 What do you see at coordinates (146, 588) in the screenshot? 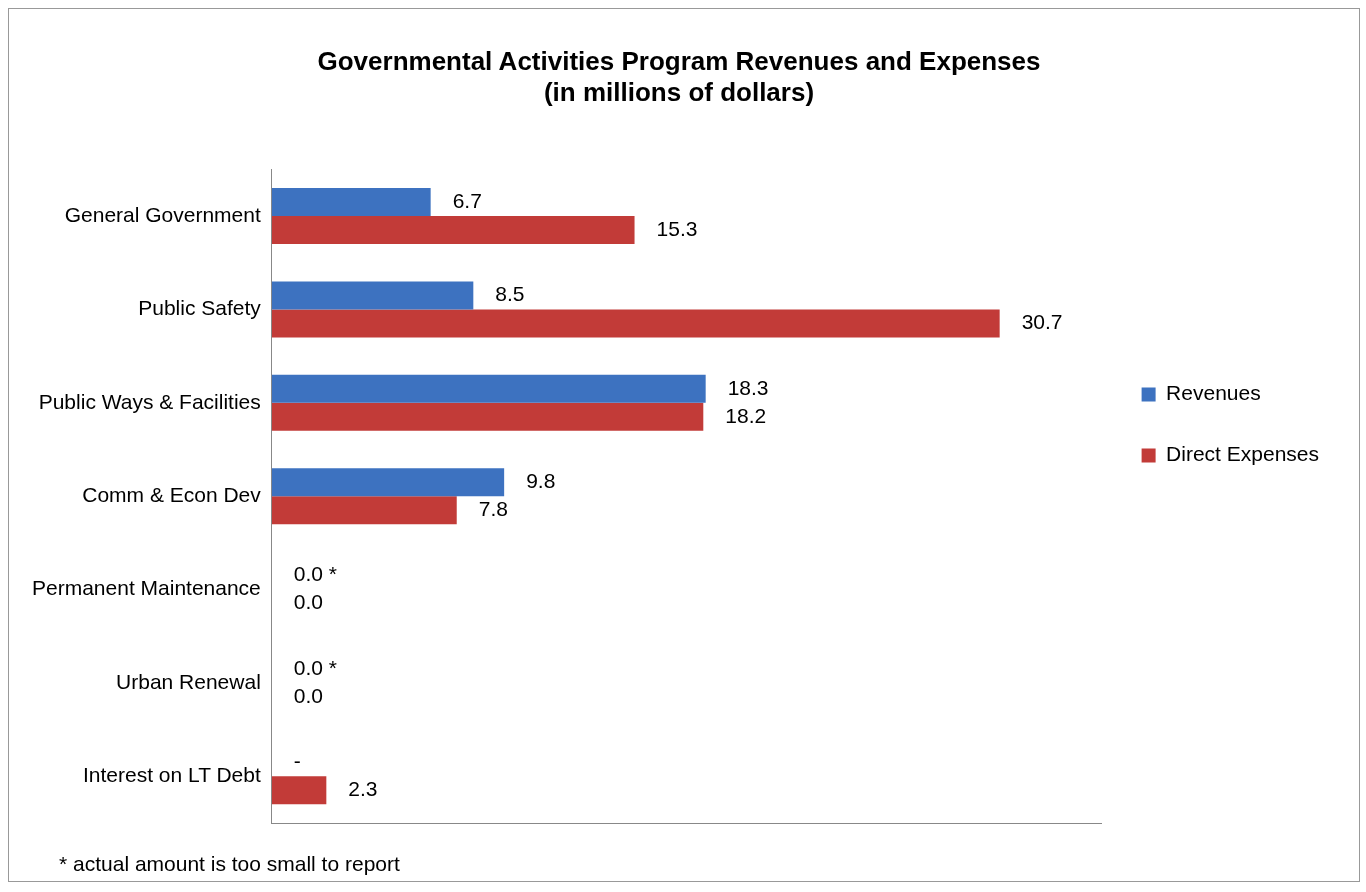
I see `y-tick-label: Permanent Maintenance` at bounding box center [146, 588].